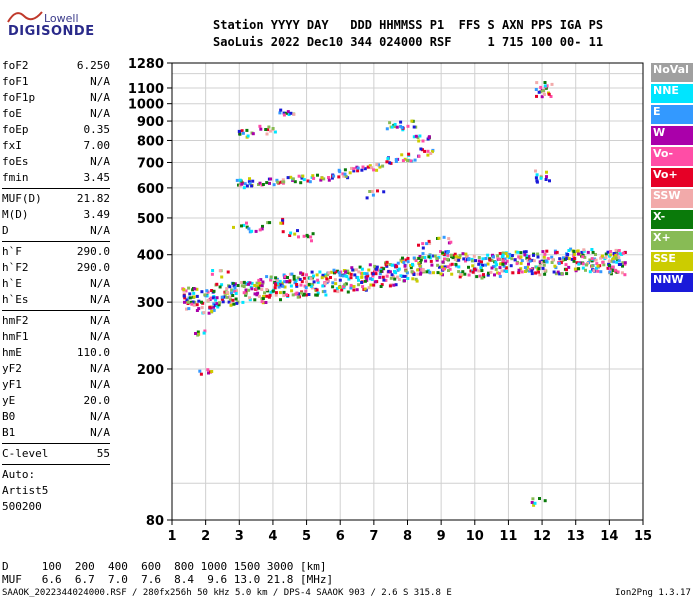  What do you see at coordinates (475, 536) in the screenshot?
I see `x-tick-label: 10` at bounding box center [475, 536].